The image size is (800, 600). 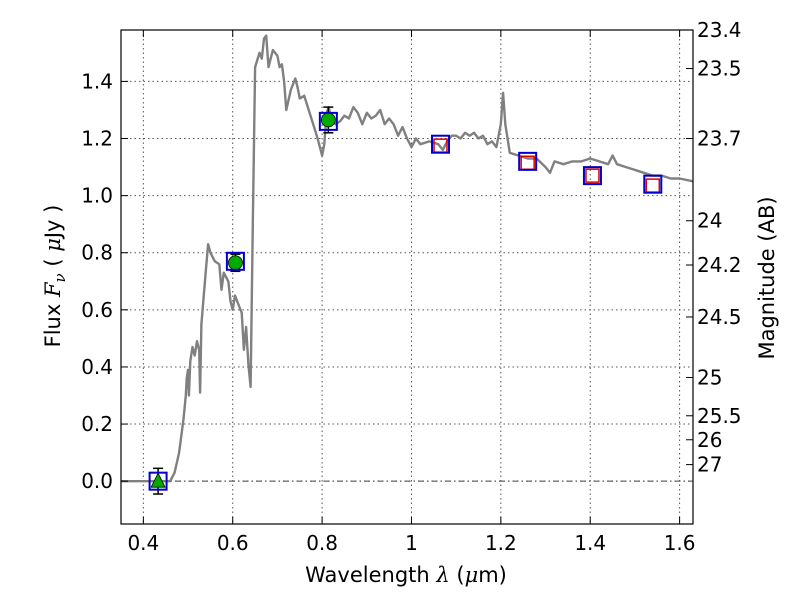 I want to click on y-tick-label: 1.4, so click(x=97, y=81).